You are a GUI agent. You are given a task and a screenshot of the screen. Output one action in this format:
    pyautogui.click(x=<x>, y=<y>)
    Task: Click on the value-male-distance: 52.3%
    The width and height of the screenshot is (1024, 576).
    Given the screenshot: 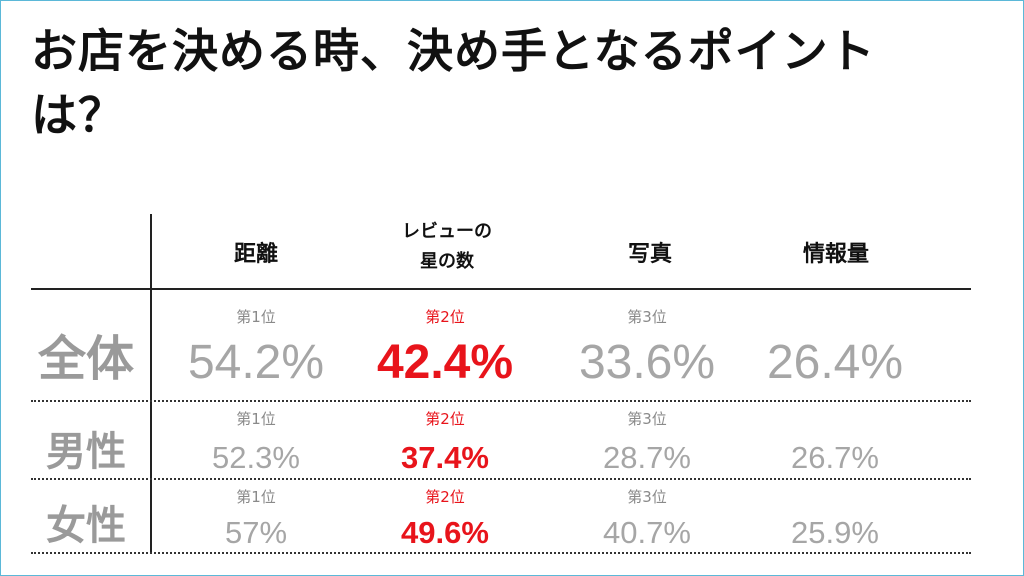 What is the action you would take?
    pyautogui.click(x=256, y=457)
    